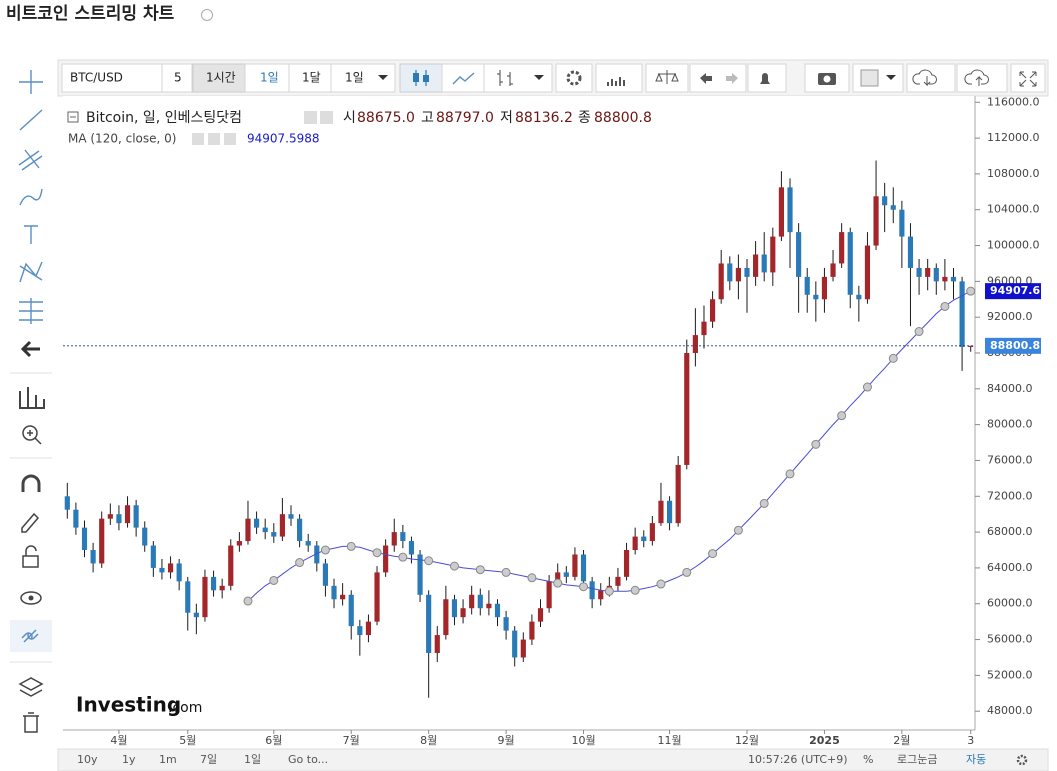  Describe the element at coordinates (177, 78) in the screenshot. I see `interval-input` at that location.